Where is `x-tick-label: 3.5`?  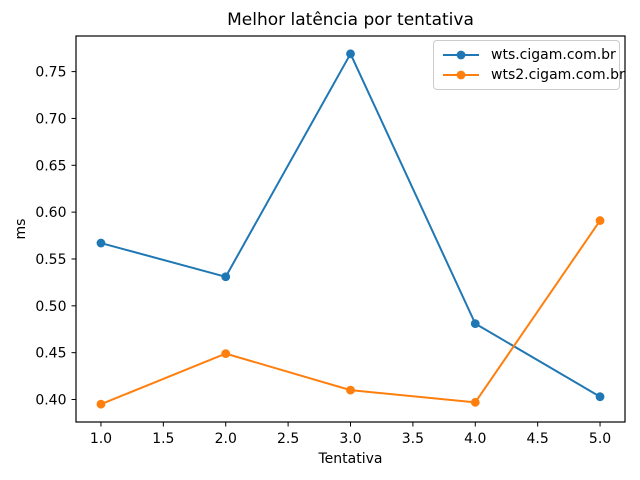
x-tick-label: 3.5 is located at coordinates (413, 439).